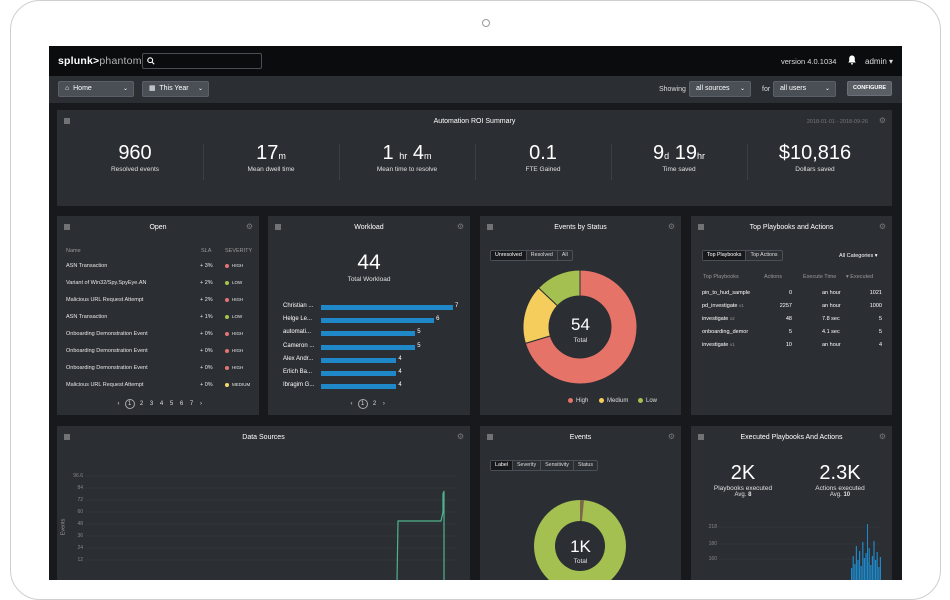 The image size is (950, 600). I want to click on categories-value: All Categories, so click(856, 256).